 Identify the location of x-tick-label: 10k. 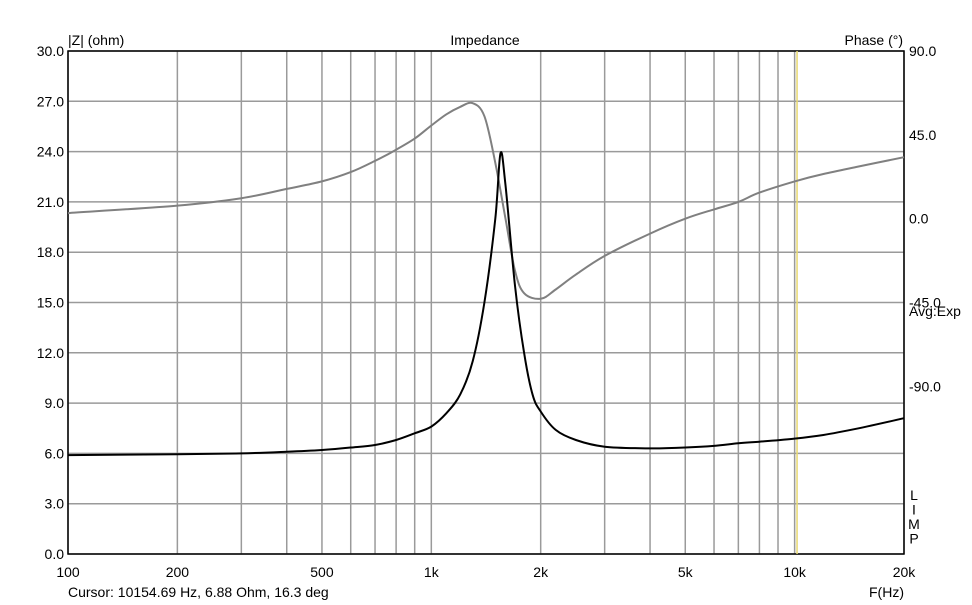
(795, 572).